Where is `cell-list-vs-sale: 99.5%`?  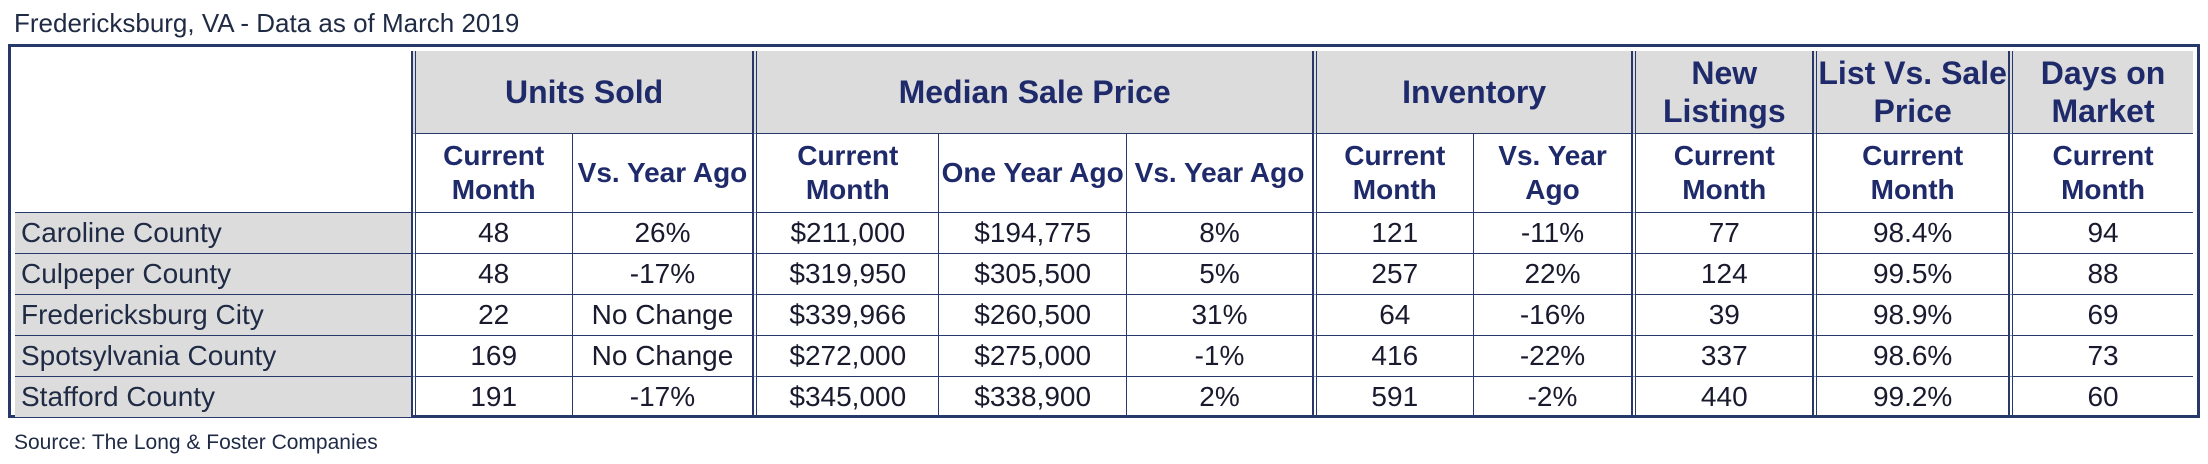
cell-list-vs-sale: 99.5% is located at coordinates (1911, 274).